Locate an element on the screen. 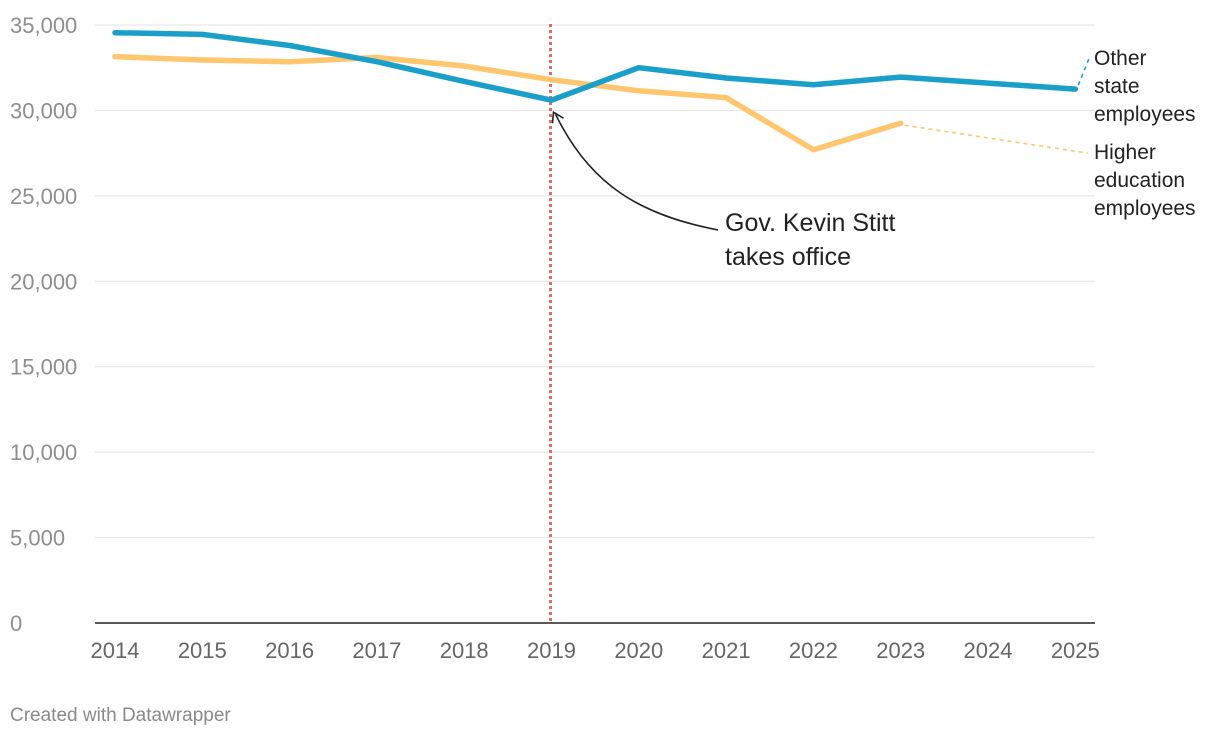  y-tick-label: 20,000 is located at coordinates (43, 281).